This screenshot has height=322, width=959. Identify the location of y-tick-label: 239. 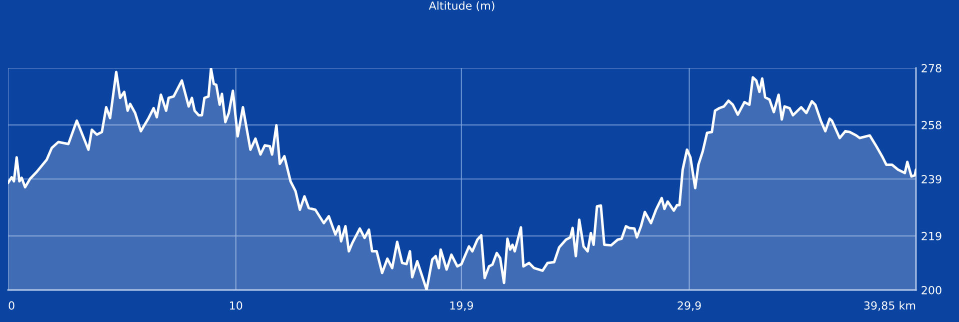
(932, 179).